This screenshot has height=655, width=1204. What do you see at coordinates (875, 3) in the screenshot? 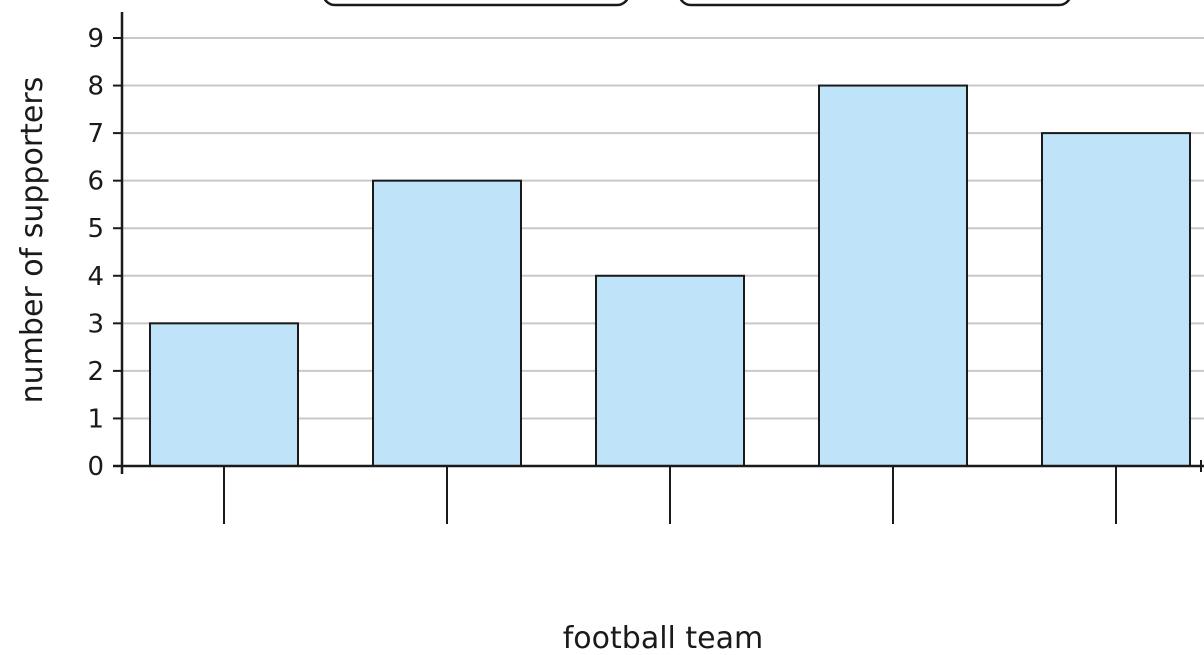
I see `label-box-right` at bounding box center [875, 3].